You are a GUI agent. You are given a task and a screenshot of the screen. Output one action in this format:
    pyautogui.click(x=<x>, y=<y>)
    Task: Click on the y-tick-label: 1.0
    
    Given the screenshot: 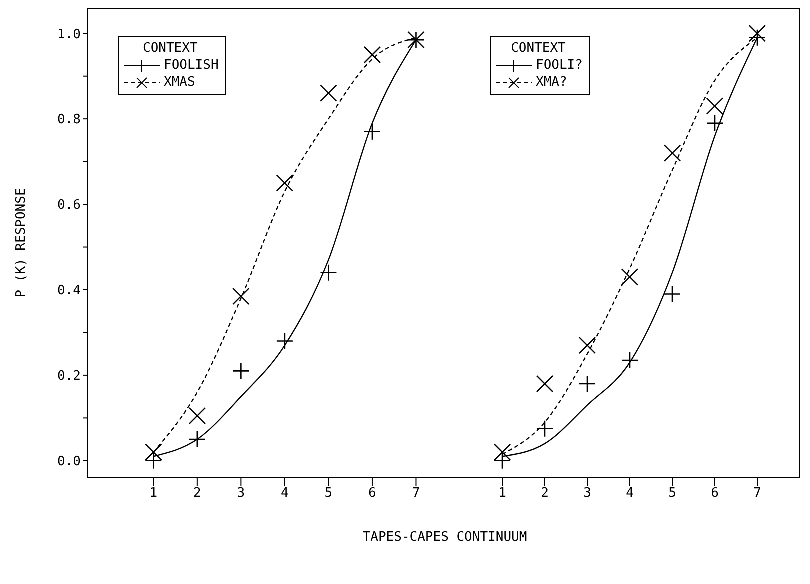 What is the action you would take?
    pyautogui.click(x=69, y=34)
    